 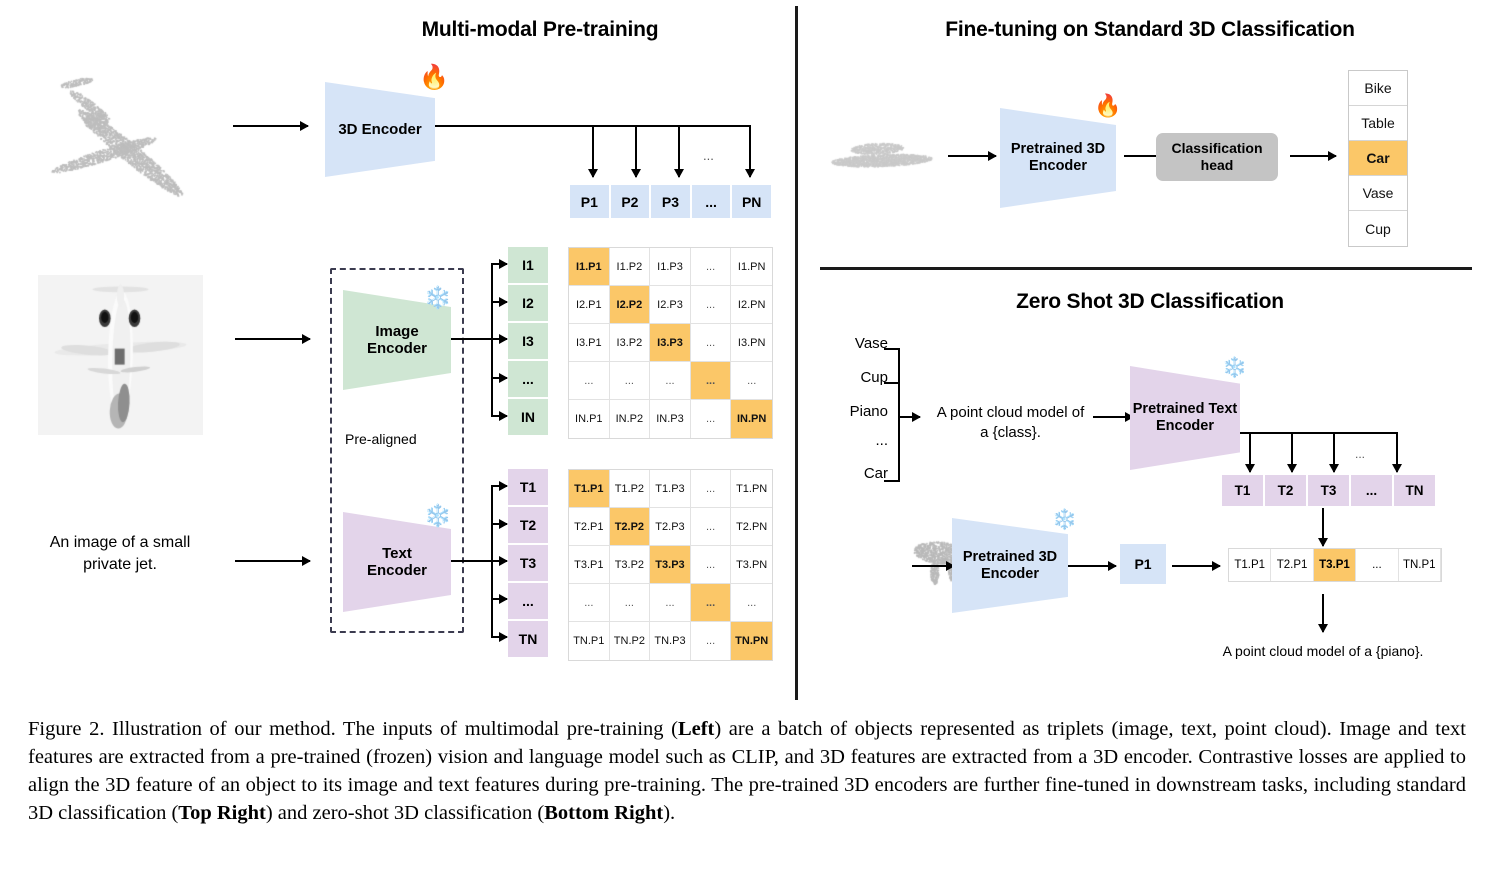 I want to click on txt-matrix-cell-0-2: T1.P3, so click(x=670, y=489).